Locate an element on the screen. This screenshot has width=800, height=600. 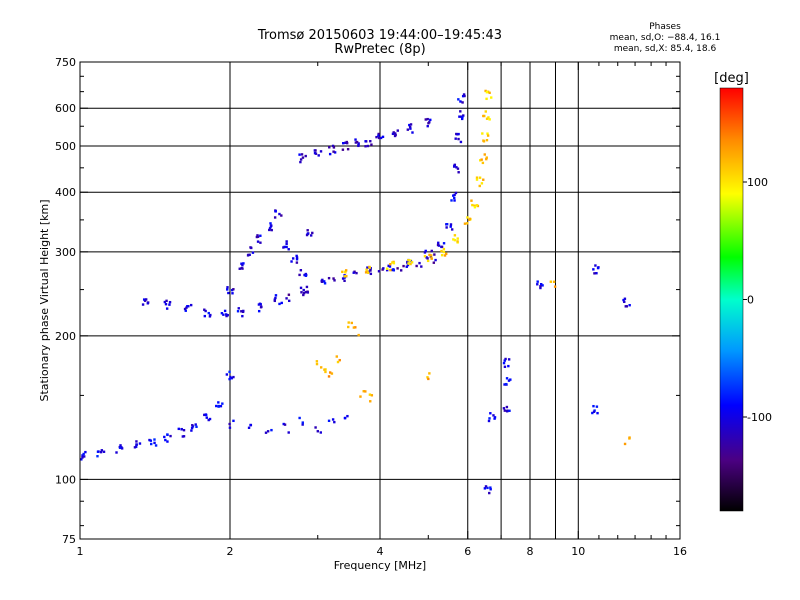
x-tick-label: 6 is located at coordinates (467, 551).